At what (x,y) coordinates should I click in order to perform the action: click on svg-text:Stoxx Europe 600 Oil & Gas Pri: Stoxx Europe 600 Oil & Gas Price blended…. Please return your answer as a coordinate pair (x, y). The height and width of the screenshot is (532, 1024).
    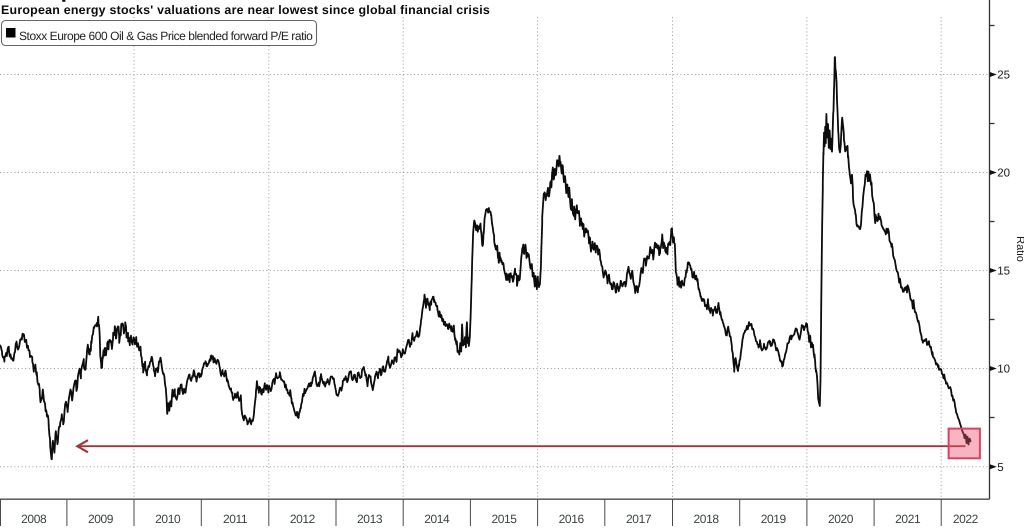
    Looking at the image, I should click on (166, 36).